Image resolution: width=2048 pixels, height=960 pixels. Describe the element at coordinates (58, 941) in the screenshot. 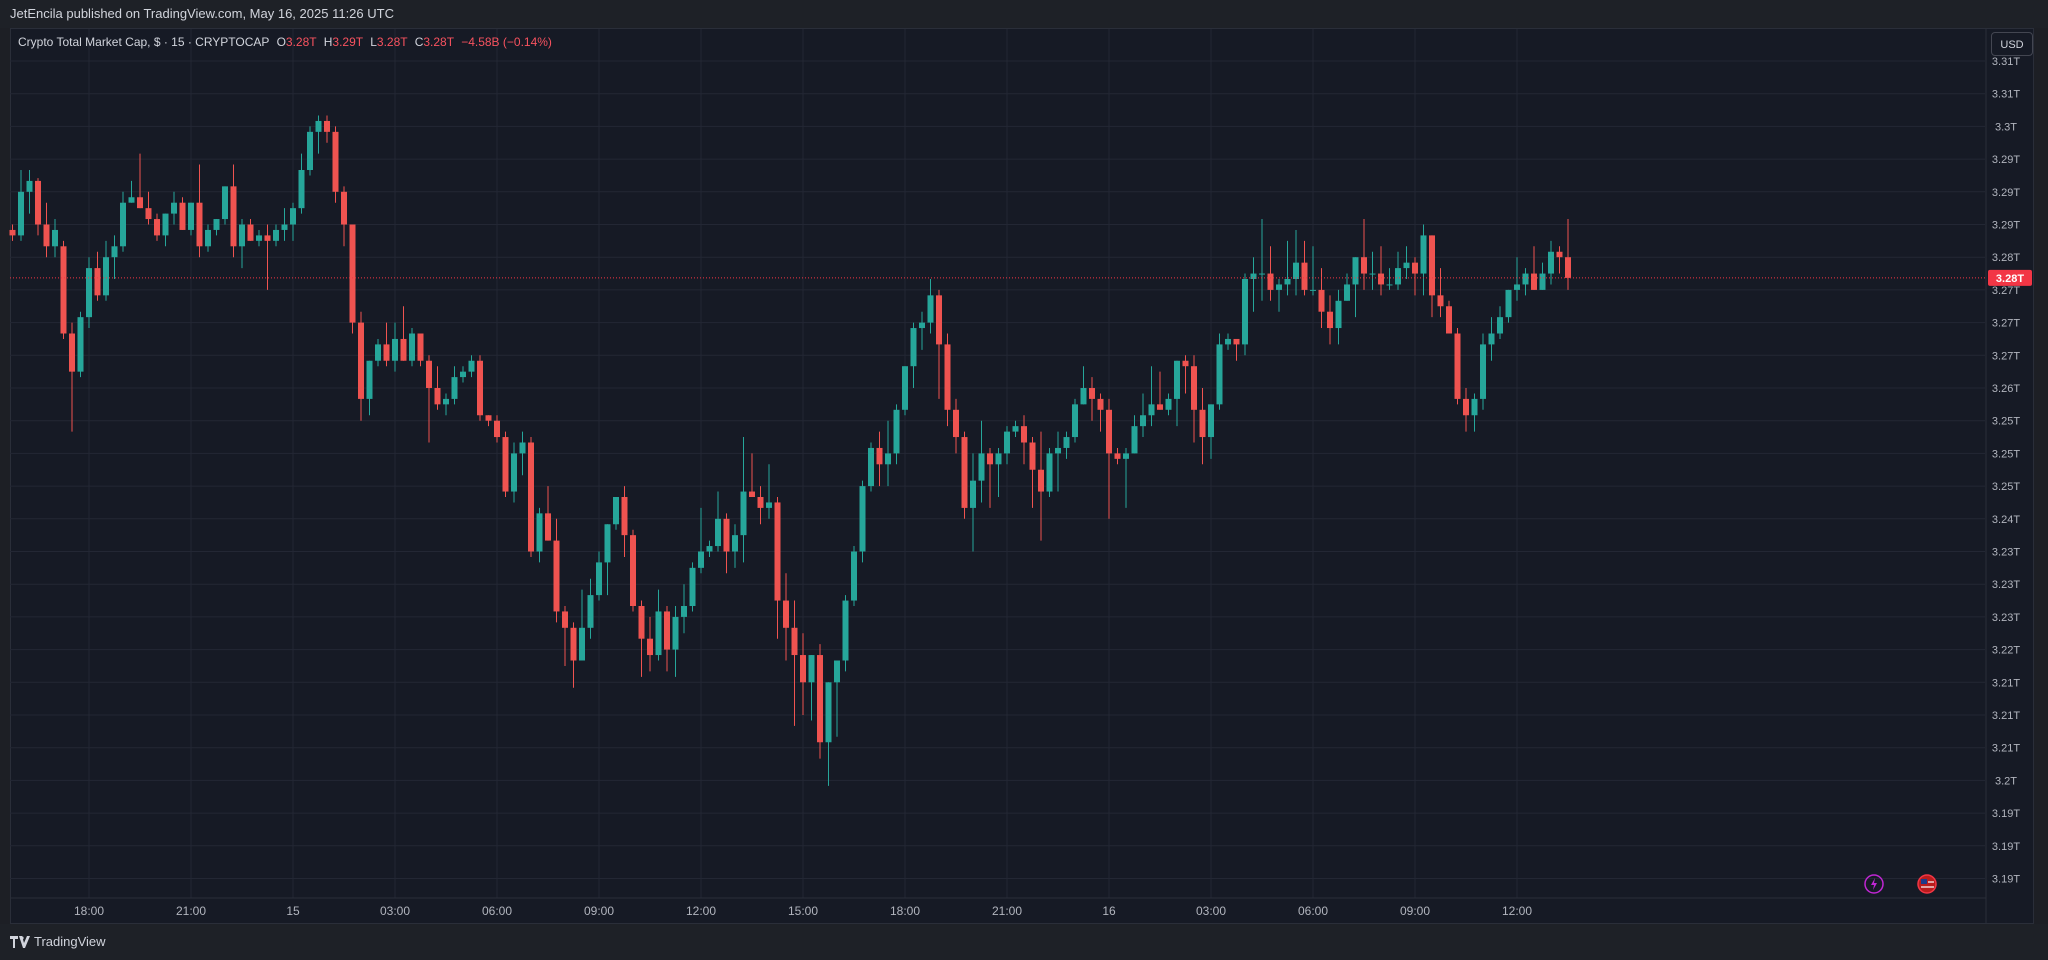

I see `tradingview-logo: TradingView` at that location.